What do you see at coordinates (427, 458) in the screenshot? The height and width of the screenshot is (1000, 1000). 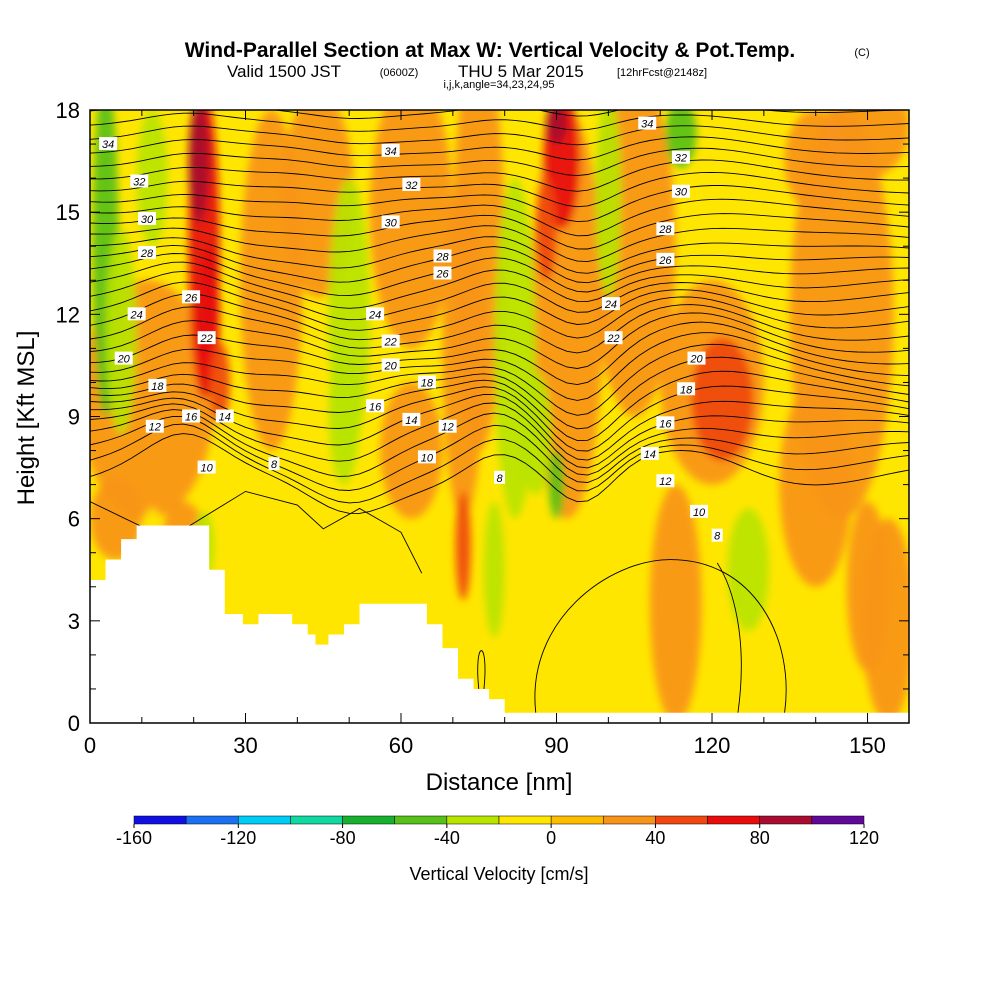 I see `svg-text: 10` at bounding box center [427, 458].